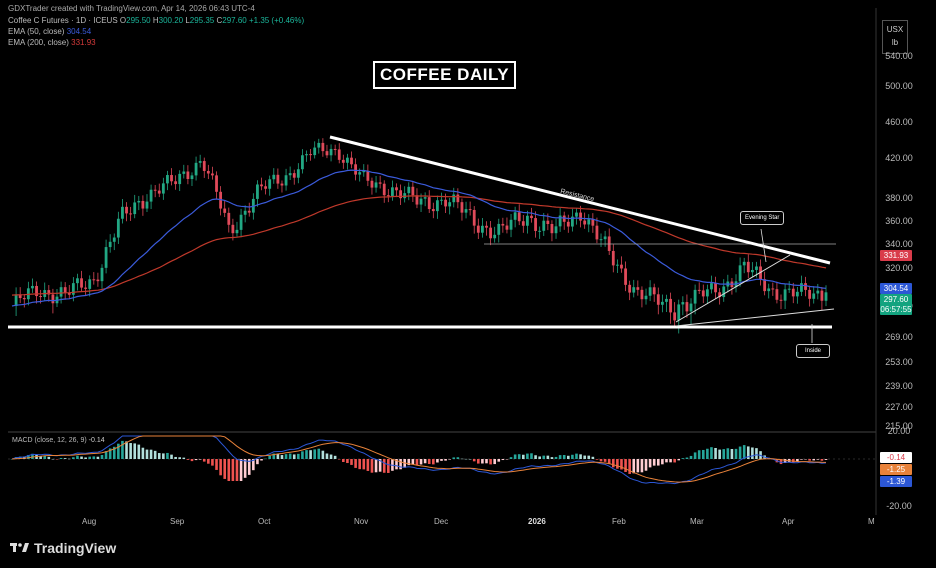 This screenshot has width=936, height=568. Describe the element at coordinates (537, 521) in the screenshot. I see `date-tick-label: 2026` at that location.